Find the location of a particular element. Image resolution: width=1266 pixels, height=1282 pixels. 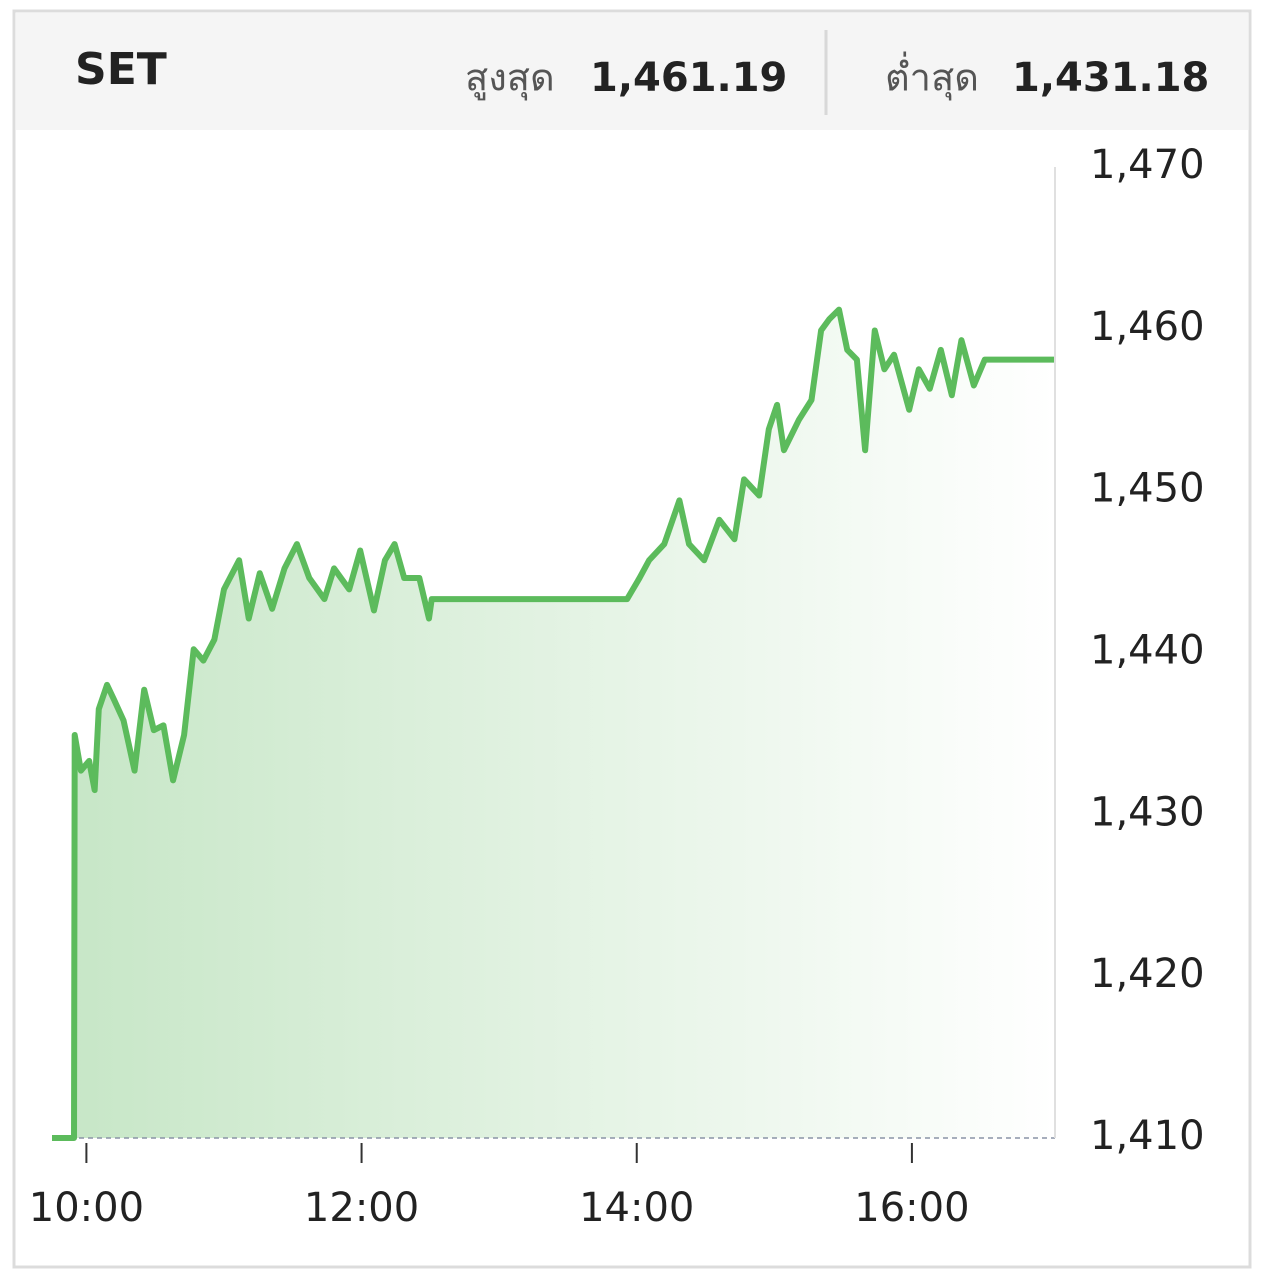

x-tick-label: 14:00 is located at coordinates (636, 1208).